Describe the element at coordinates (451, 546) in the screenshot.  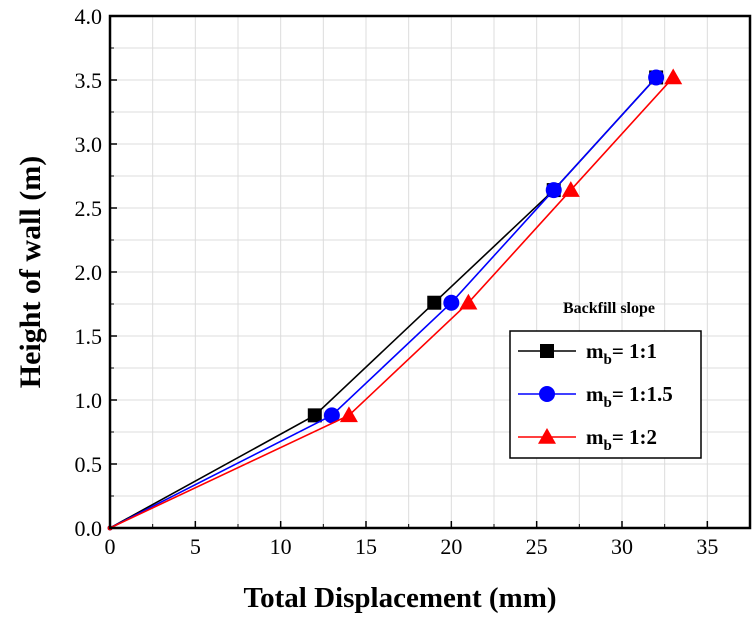
I see `x-tick-label: 20` at that location.